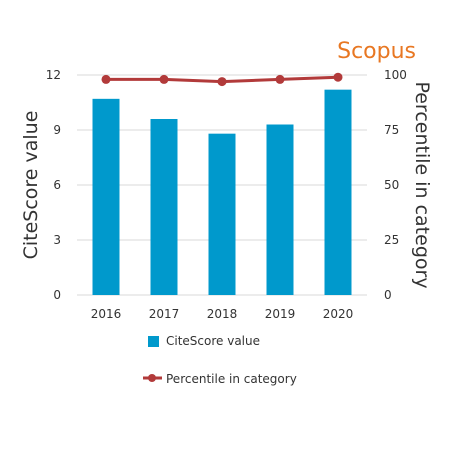  Describe the element at coordinates (153, 341) in the screenshot. I see `legend-bar-swatch` at that location.